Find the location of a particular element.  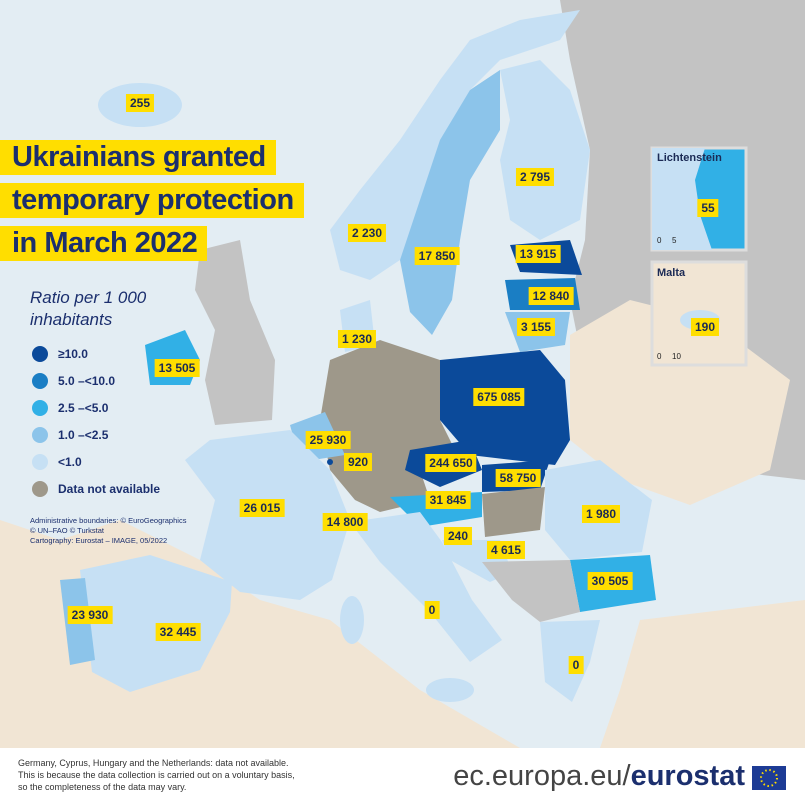

sicily is located at coordinates (450, 690).